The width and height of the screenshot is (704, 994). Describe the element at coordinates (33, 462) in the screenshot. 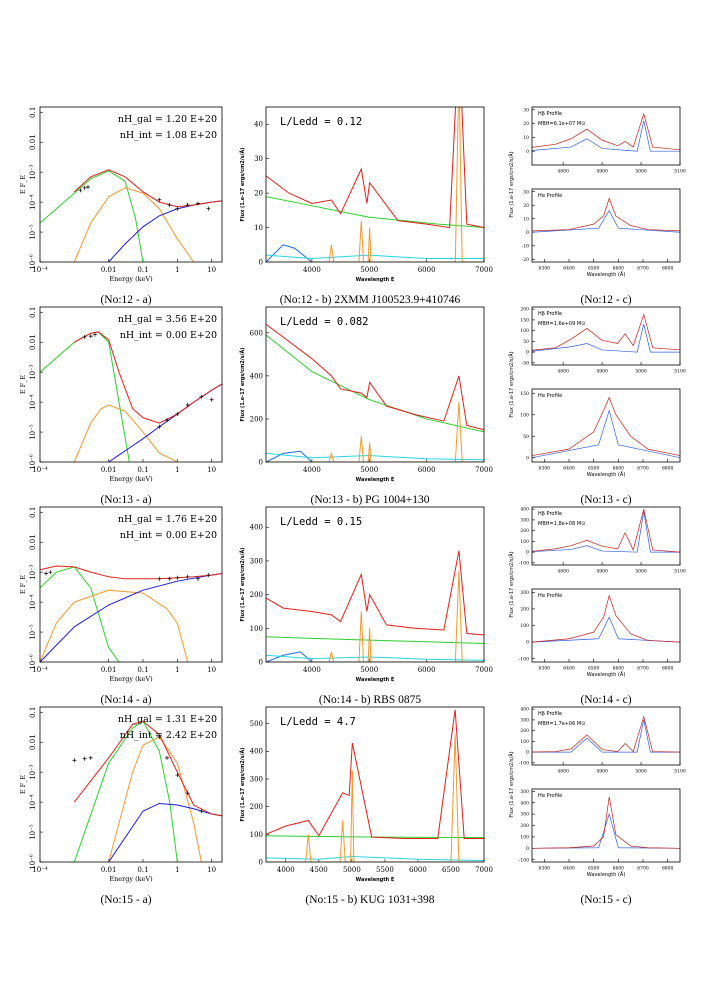

I see `y-tick-label: 10⁻⁶` at that location.